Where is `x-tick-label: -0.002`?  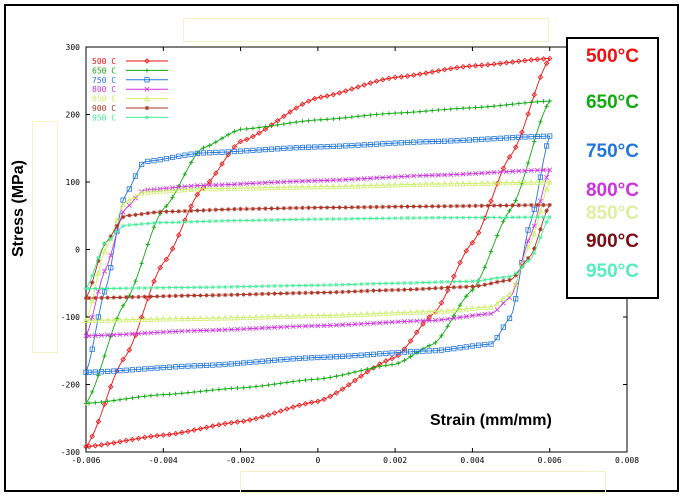
x-tick-label: -0.002 is located at coordinates (240, 460).